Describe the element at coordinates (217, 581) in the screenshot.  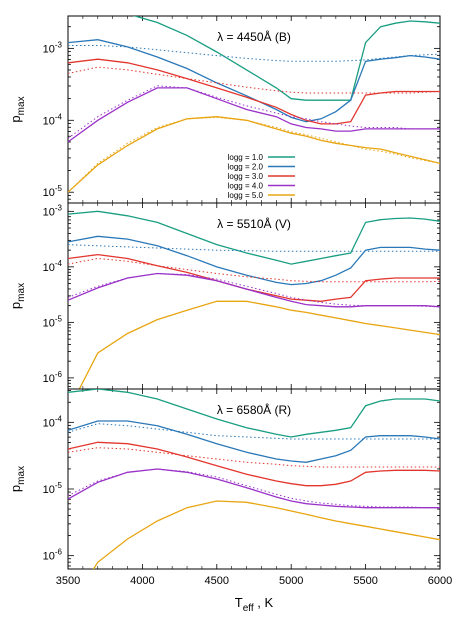
I see `x-tick-label: 4500` at that location.